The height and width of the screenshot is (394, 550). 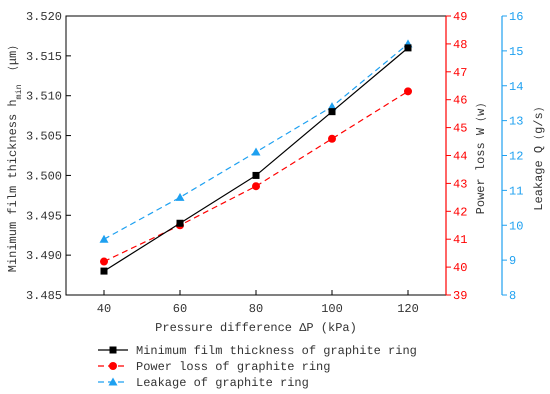 What do you see at coordinates (460, 240) in the screenshot?
I see `y2-tick-label: 41` at bounding box center [460, 240].